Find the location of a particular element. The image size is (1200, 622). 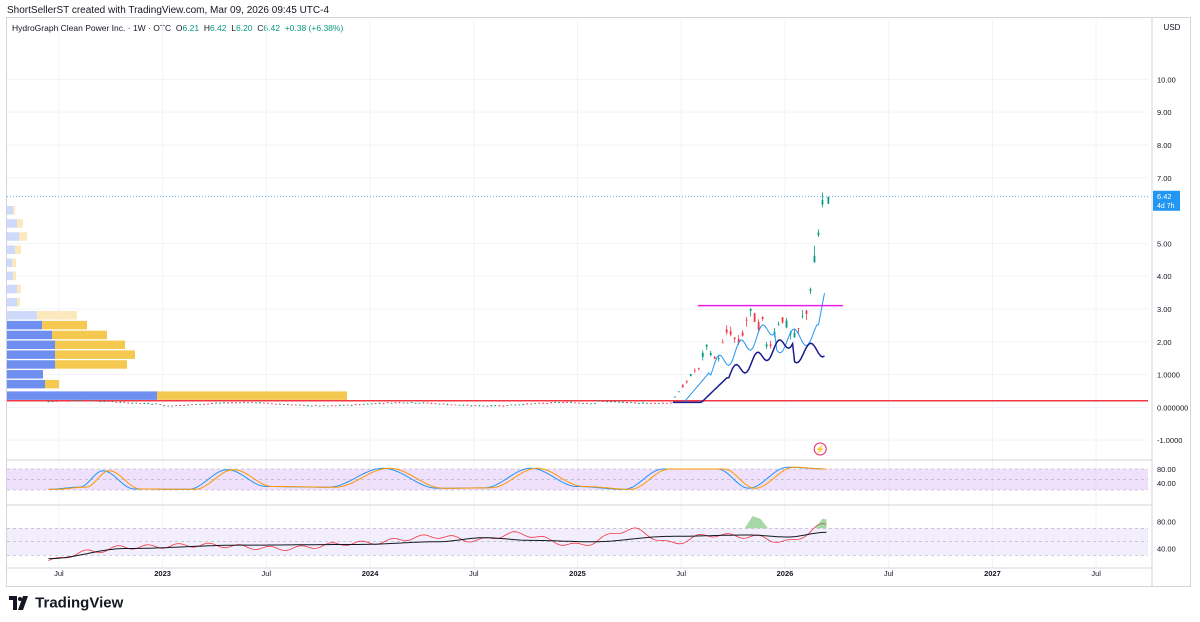

rsi-ma-line is located at coordinates (437, 545).